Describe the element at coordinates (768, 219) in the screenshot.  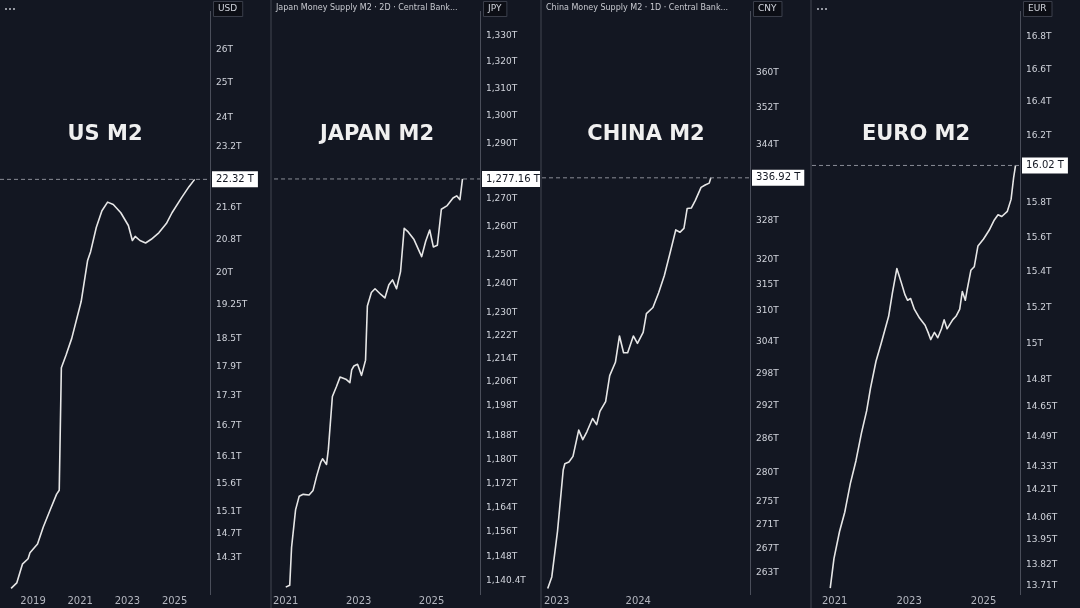
I see `y-tick-label: 328T` at that location.